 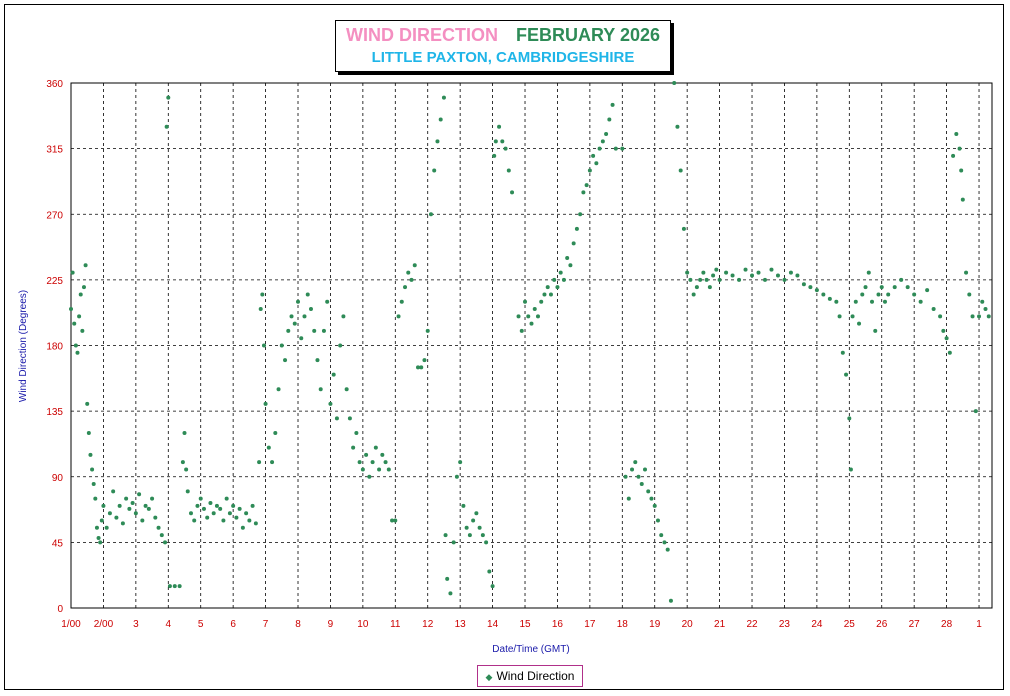 I want to click on y-axis-label: Wind Direction (Degrees), so click(x=23, y=346).